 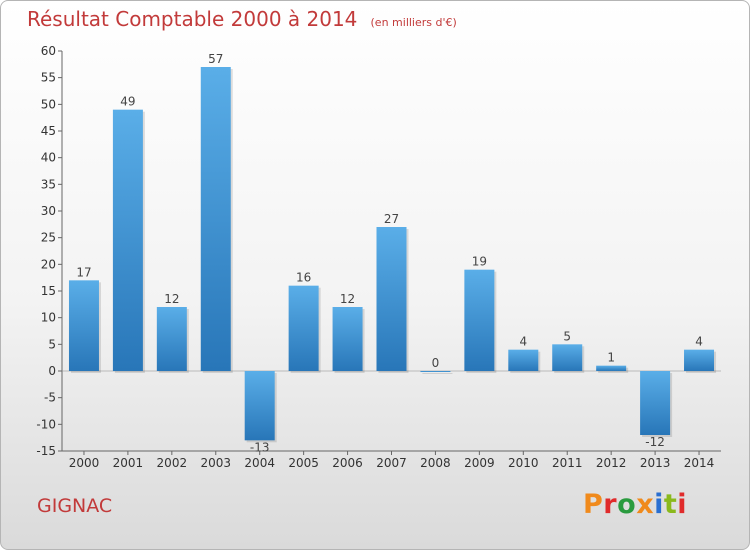 What do you see at coordinates (48, 264) in the screenshot?
I see `y-tick-label: 20` at bounding box center [48, 264].